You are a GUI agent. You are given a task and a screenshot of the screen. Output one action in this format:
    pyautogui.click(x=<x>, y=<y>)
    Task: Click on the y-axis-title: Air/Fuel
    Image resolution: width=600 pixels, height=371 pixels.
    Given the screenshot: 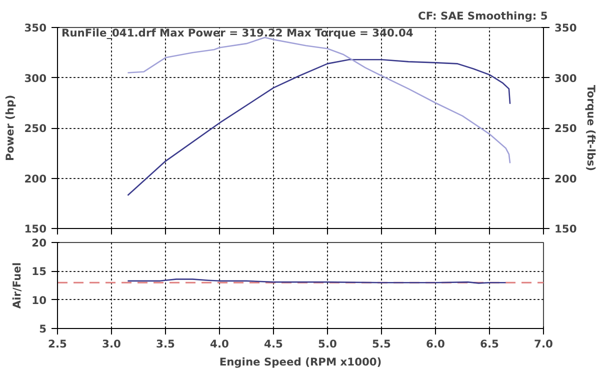 What is the action you would take?
    pyautogui.click(x=17, y=285)
    